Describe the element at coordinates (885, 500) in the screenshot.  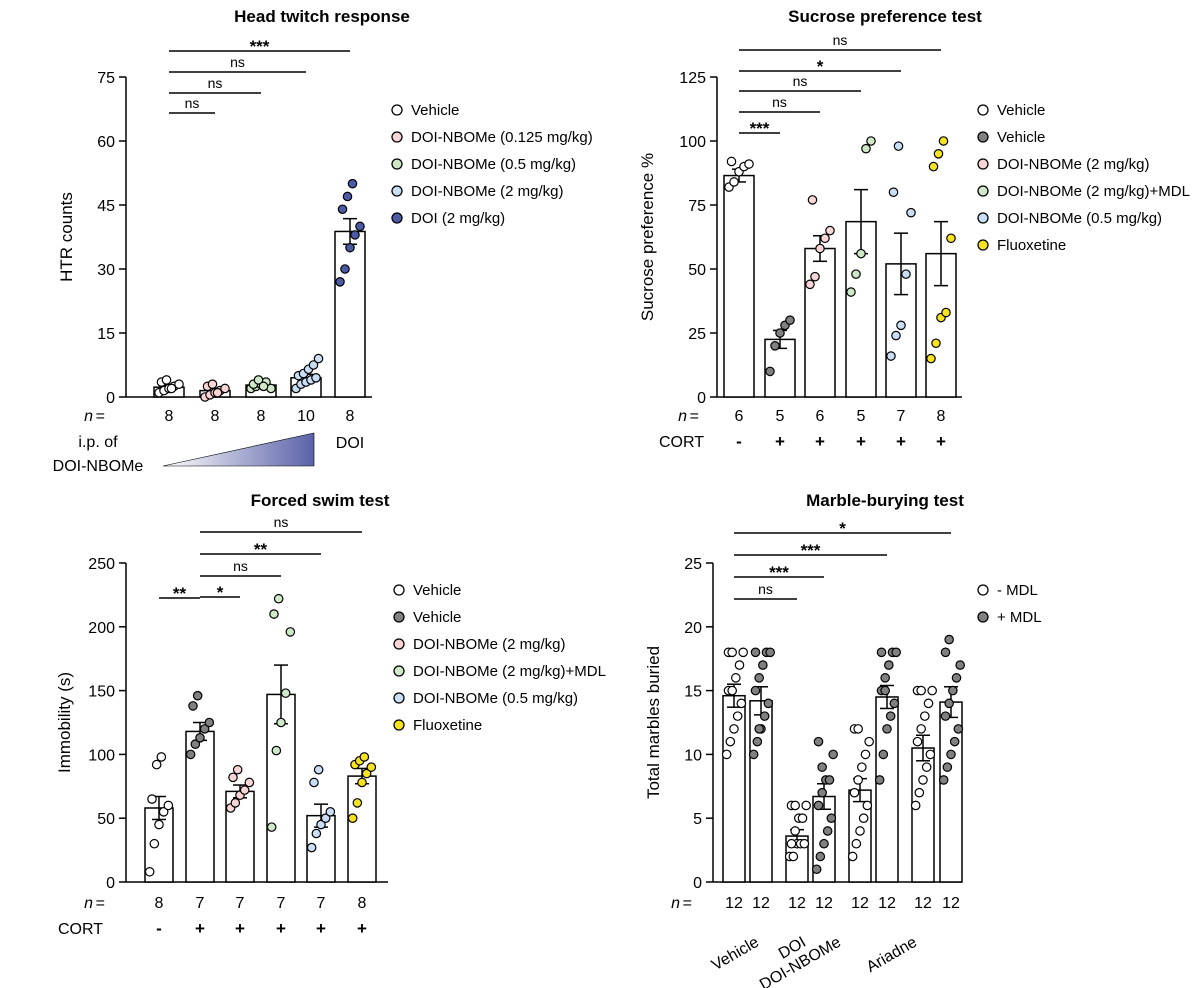
I see `chart-title: Marble-burying test` at that location.